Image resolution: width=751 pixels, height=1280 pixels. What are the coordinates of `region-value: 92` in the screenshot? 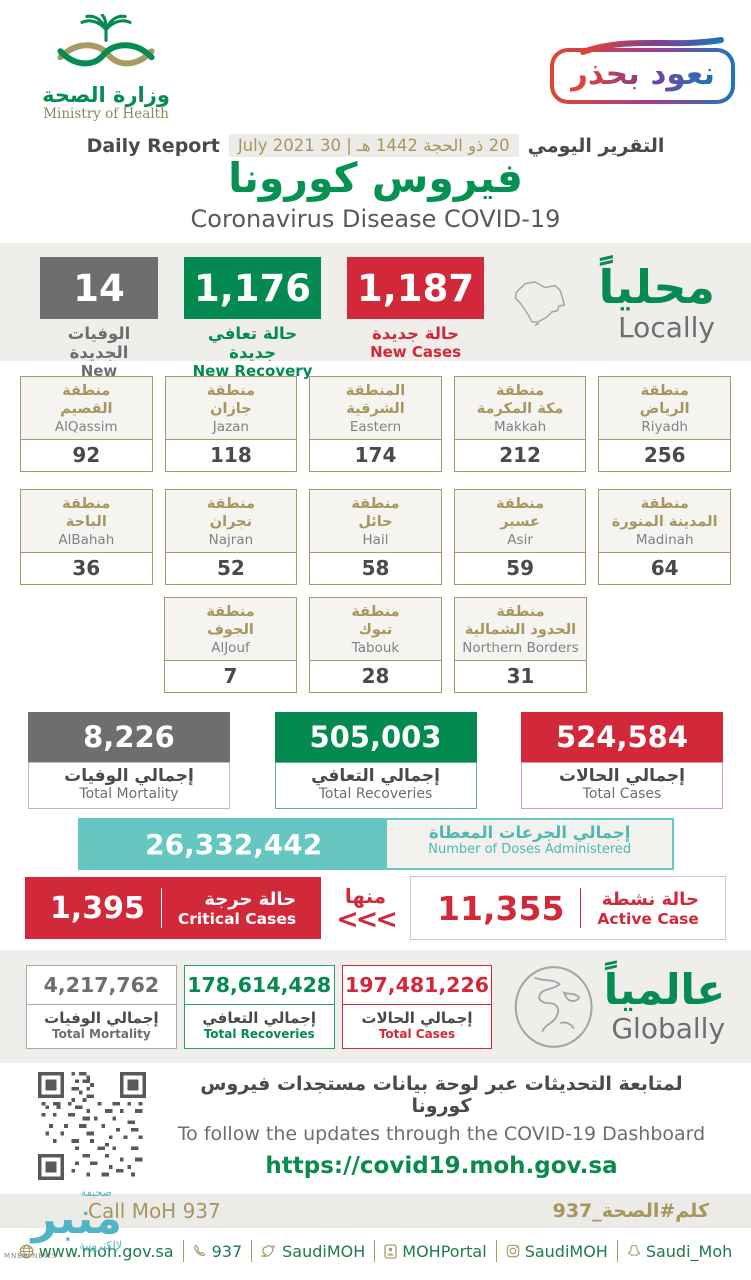 It's located at (86, 455).